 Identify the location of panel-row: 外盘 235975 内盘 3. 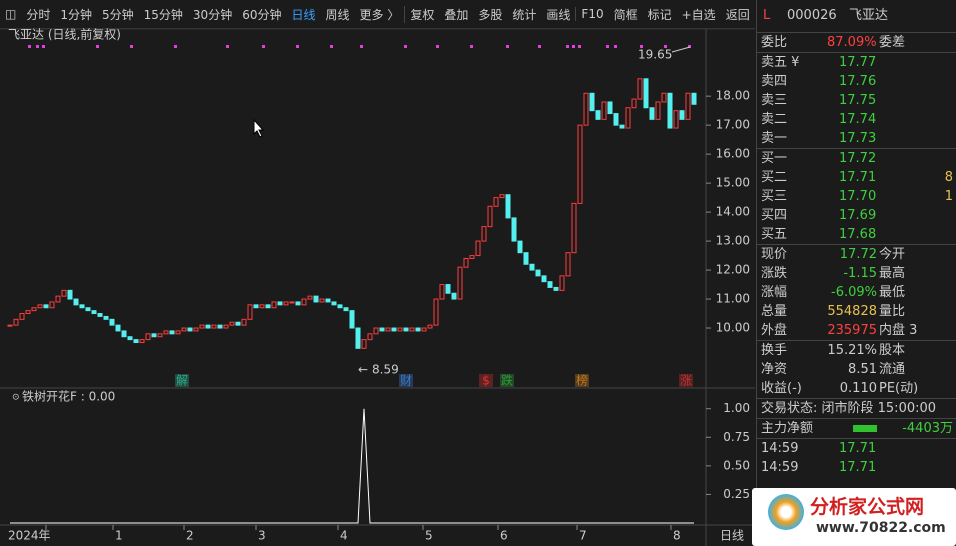
(856, 330).